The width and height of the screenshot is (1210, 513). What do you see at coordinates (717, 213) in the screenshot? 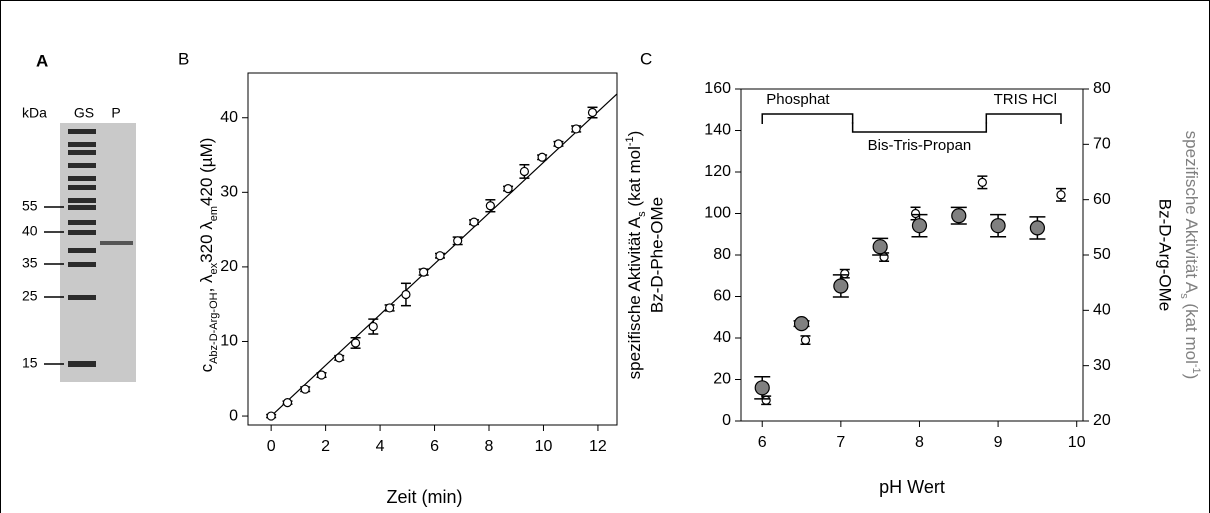
I see `y-tick-label: 100` at bounding box center [717, 213].